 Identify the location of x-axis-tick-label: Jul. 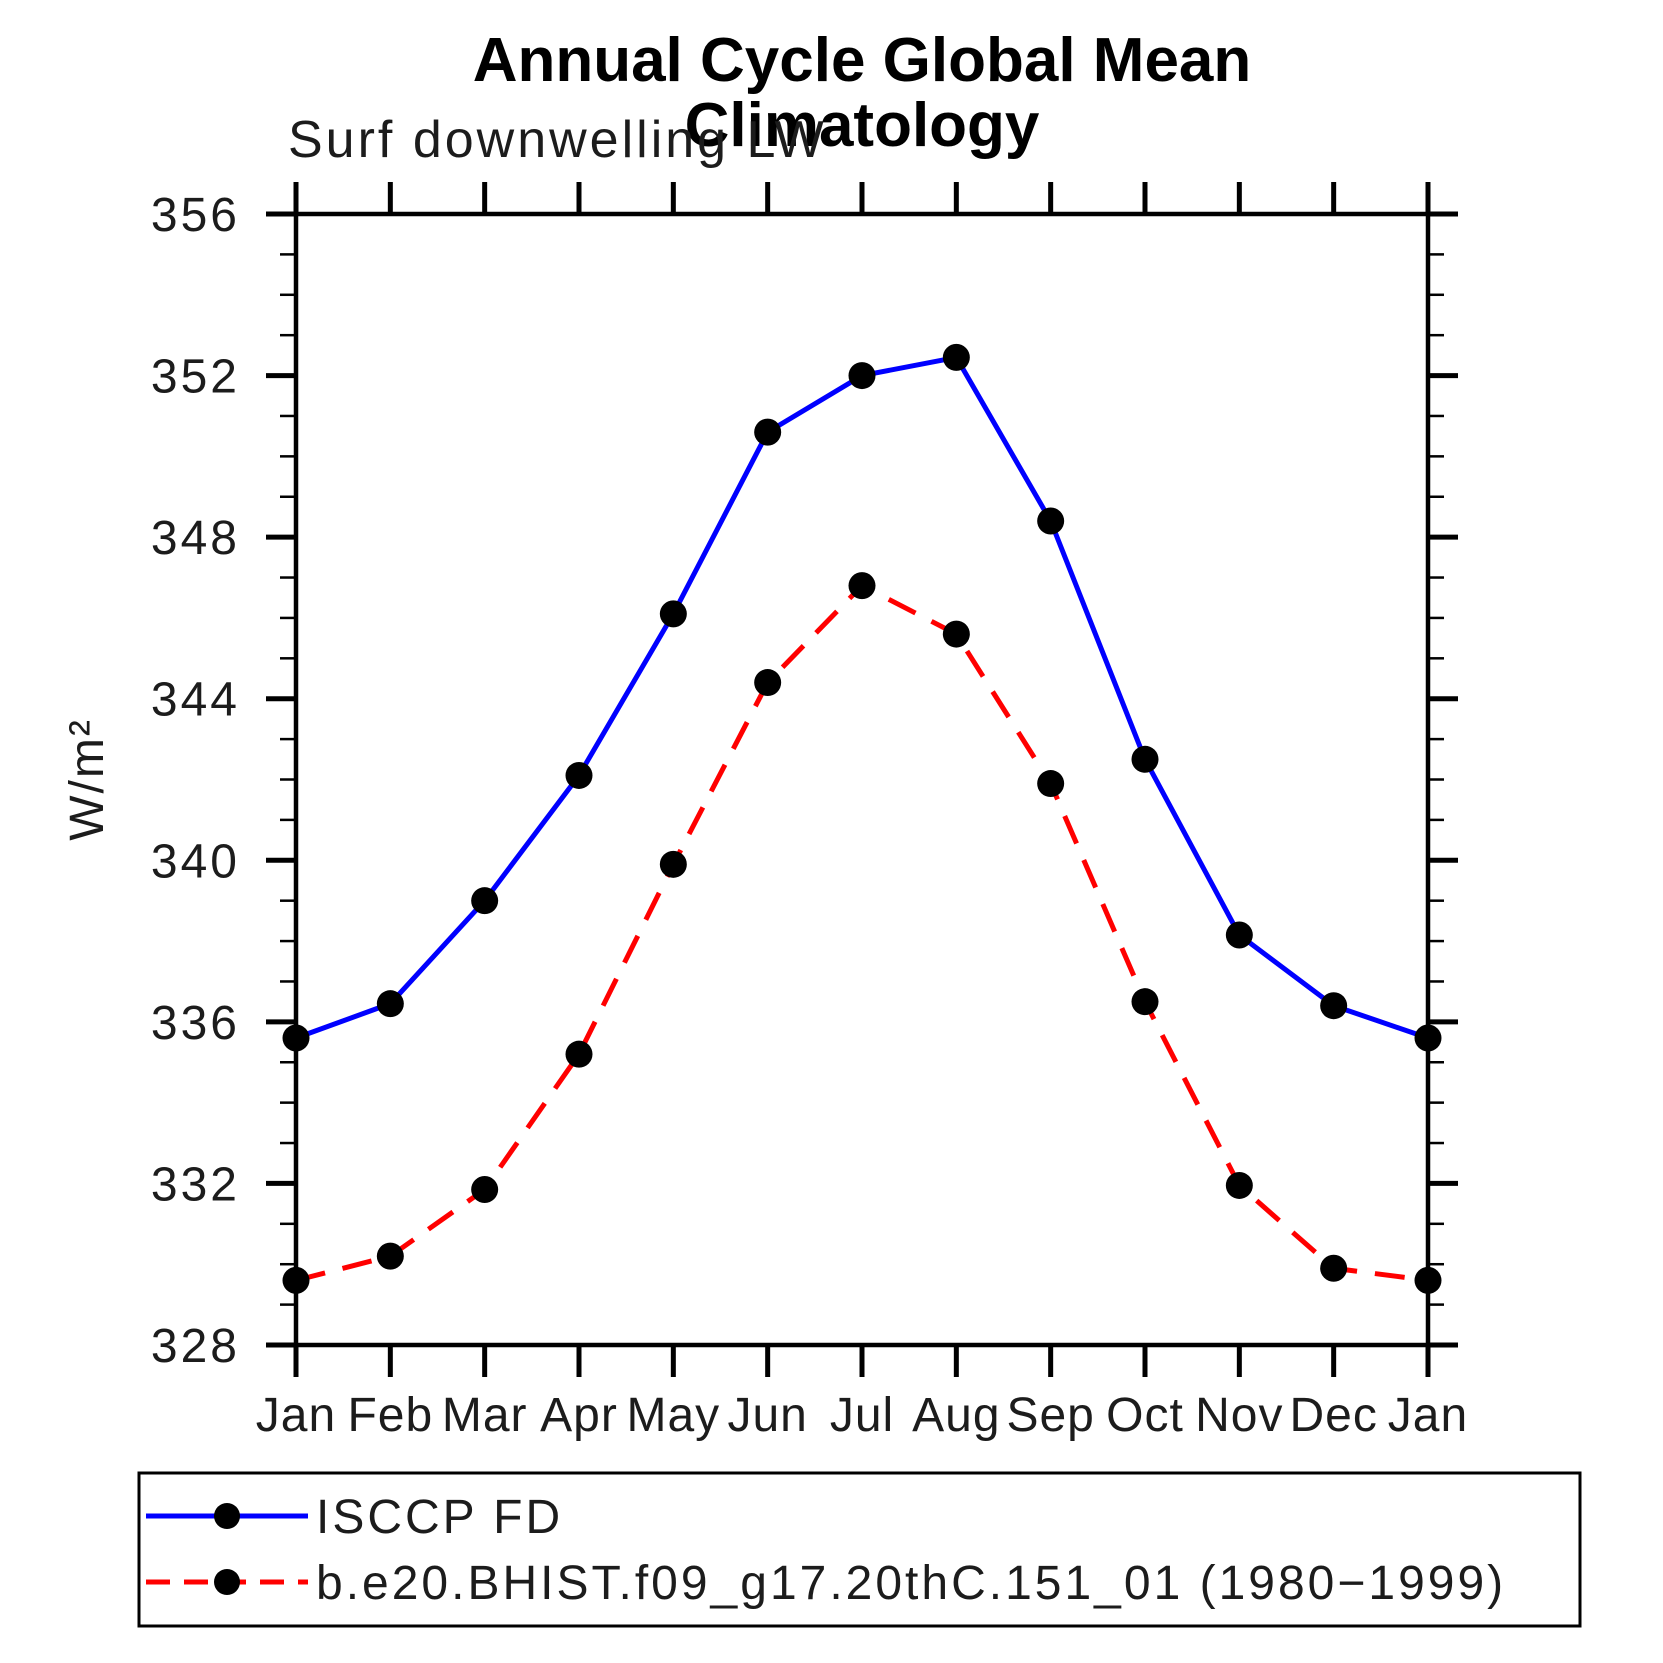
(862, 1415).